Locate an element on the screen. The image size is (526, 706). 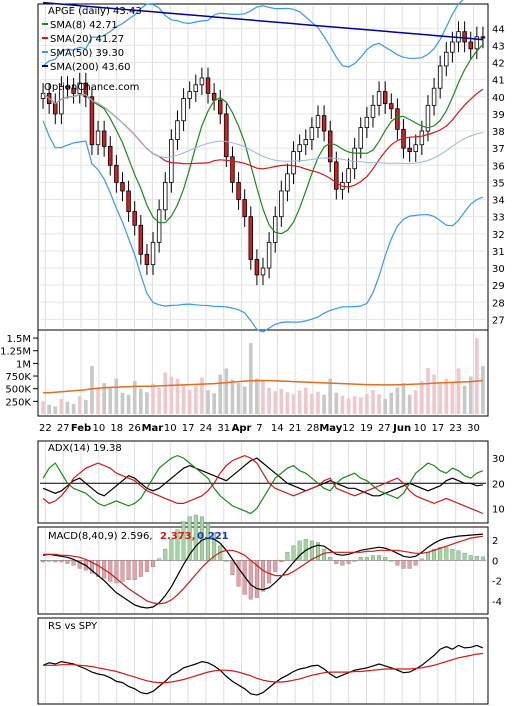
rs-label: RS vs SPY is located at coordinates (73, 626).